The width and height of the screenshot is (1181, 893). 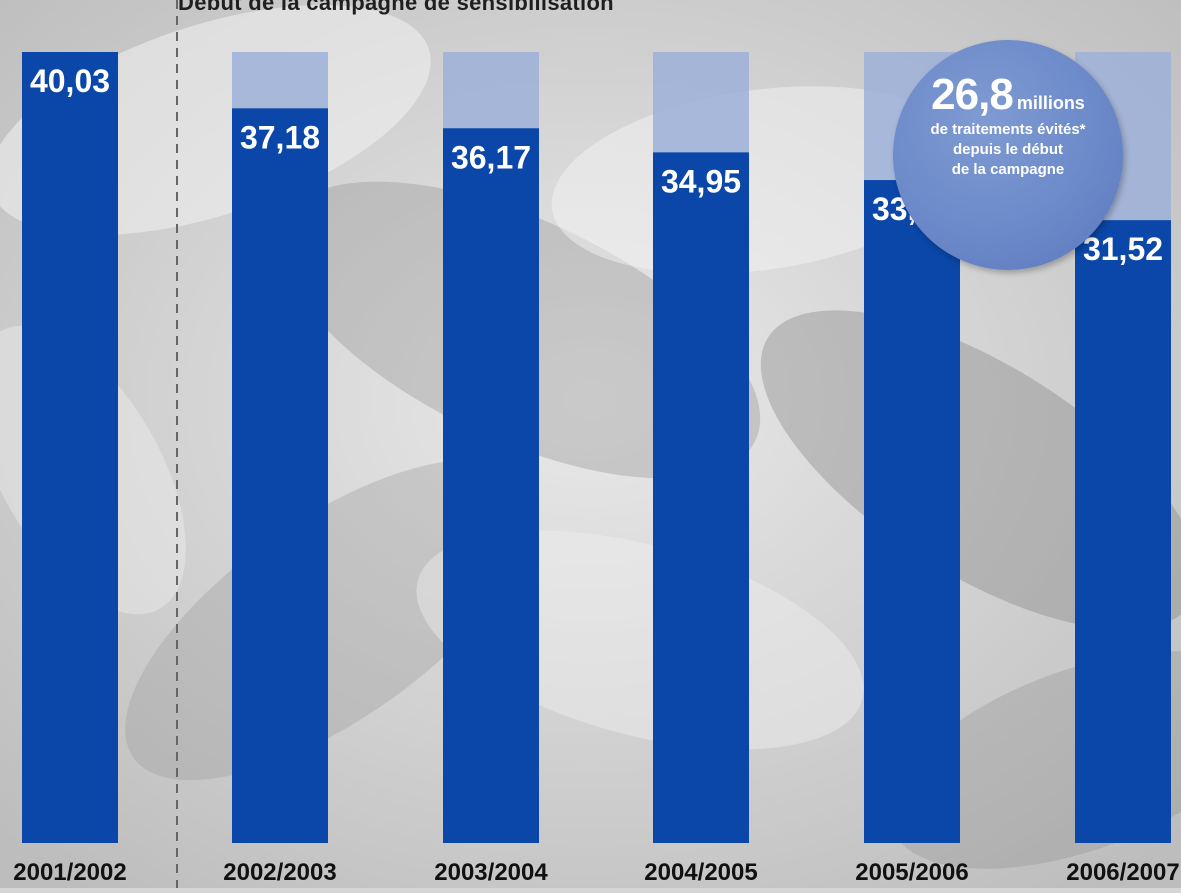 I want to click on value-label-2001-2002: 40,03, so click(x=70, y=81).